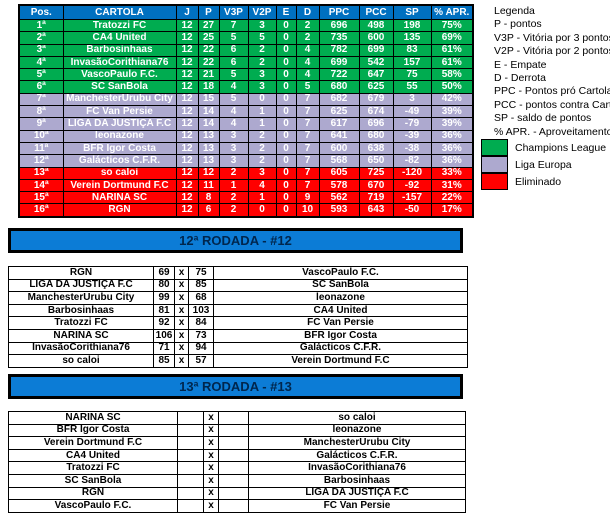  Describe the element at coordinates (357, 455) in the screenshot. I see `away-team-cell: Galácticos C.F.R.` at that location.